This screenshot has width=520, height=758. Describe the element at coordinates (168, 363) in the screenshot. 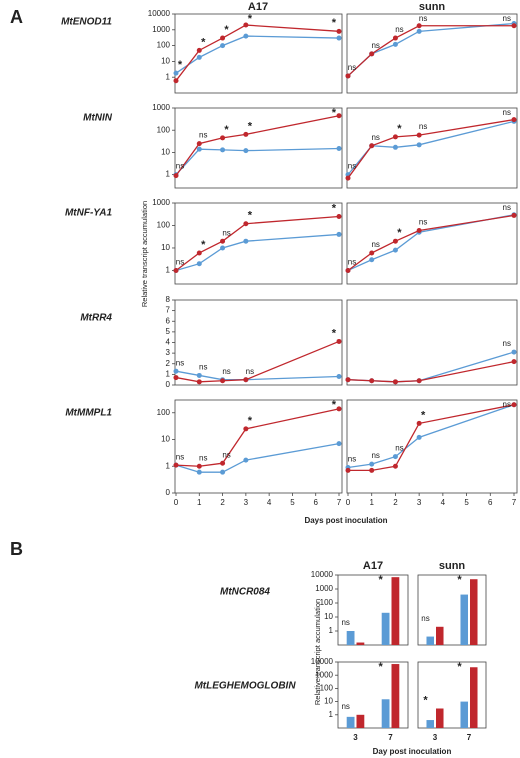

I see `y-tick-label: 2` at that location.